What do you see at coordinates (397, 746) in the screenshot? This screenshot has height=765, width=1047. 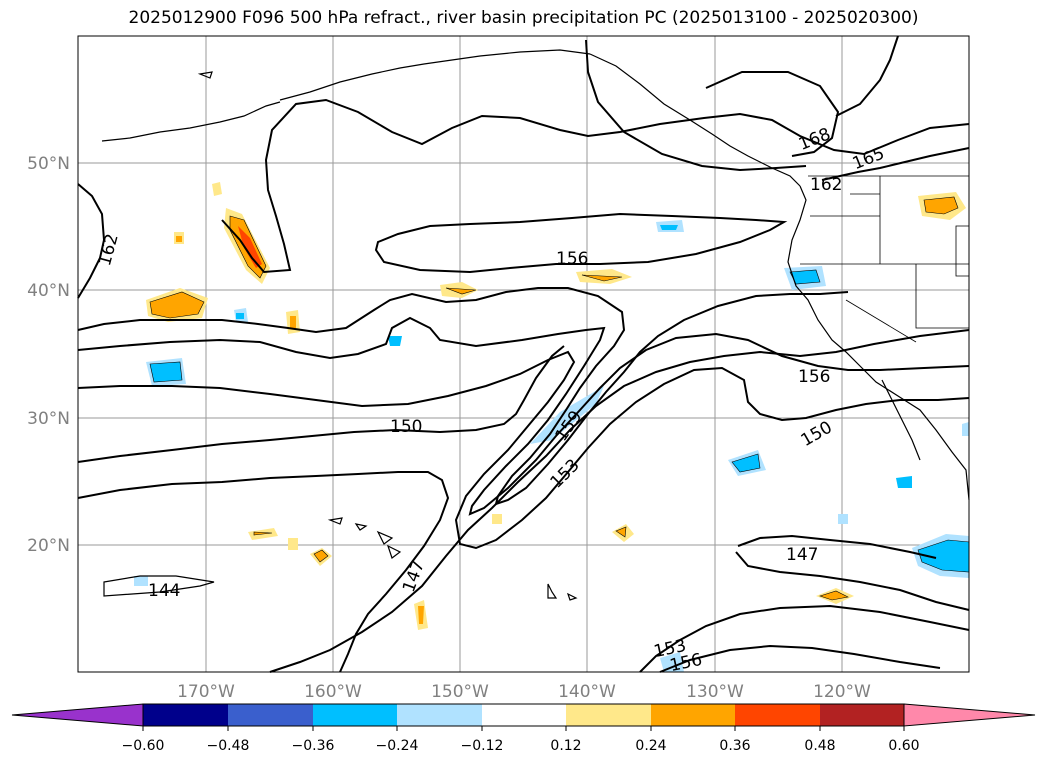 I see `colorbar-tick-label: −0.24` at bounding box center [397, 746].